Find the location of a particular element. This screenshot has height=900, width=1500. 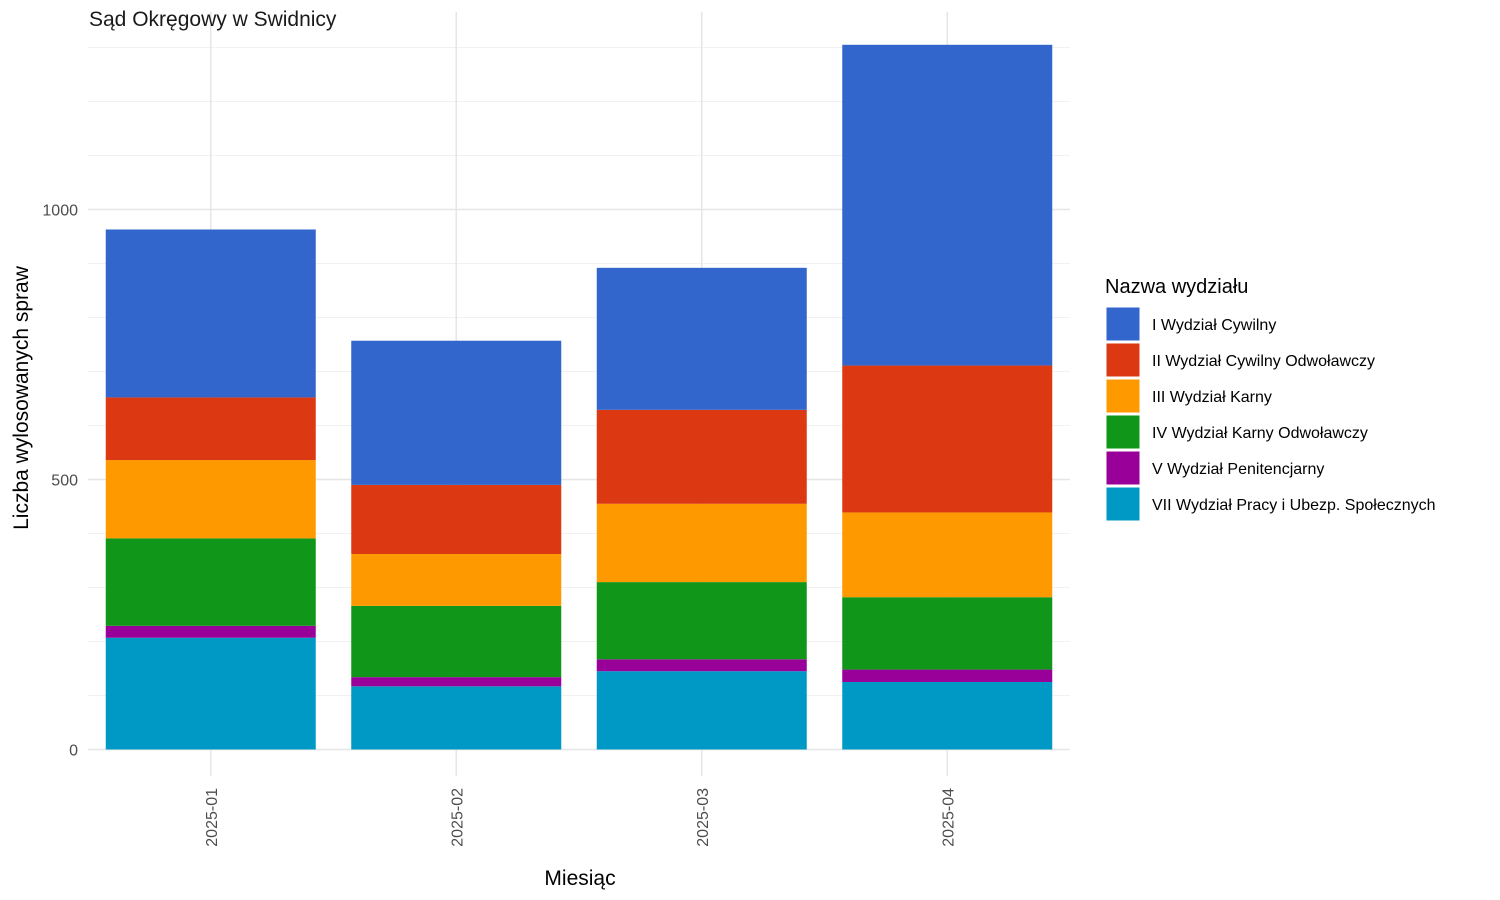

legend-label: II Wydział Cywilny Odwoławczy is located at coordinates (1263, 361).